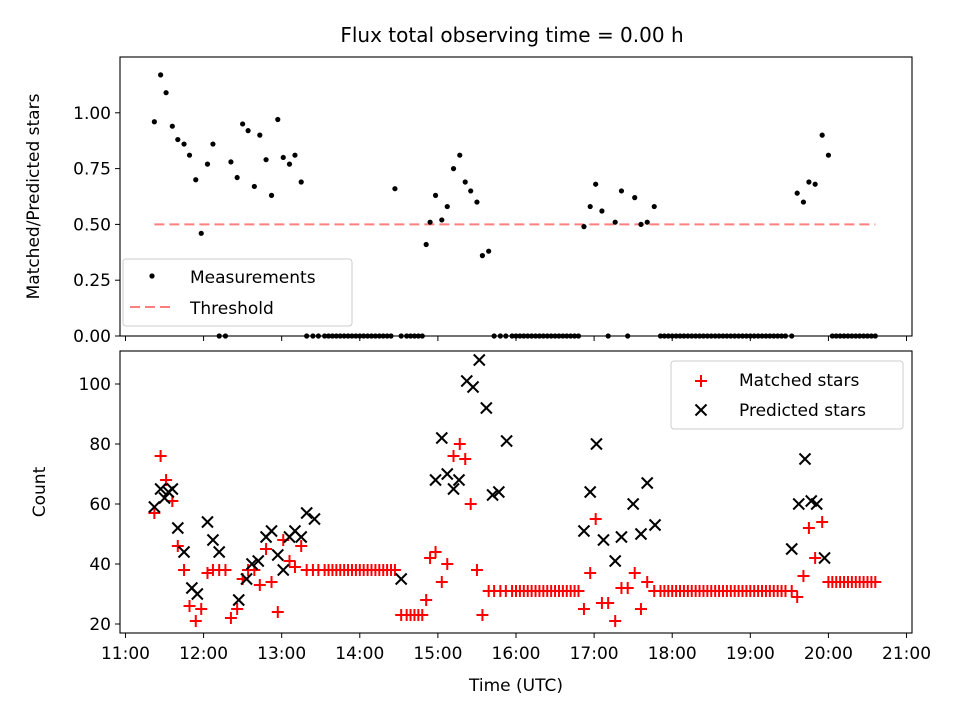 The height and width of the screenshot is (724, 960). Describe the element at coordinates (100, 505) in the screenshot. I see `bottom-y-tick-label: 60` at that location.